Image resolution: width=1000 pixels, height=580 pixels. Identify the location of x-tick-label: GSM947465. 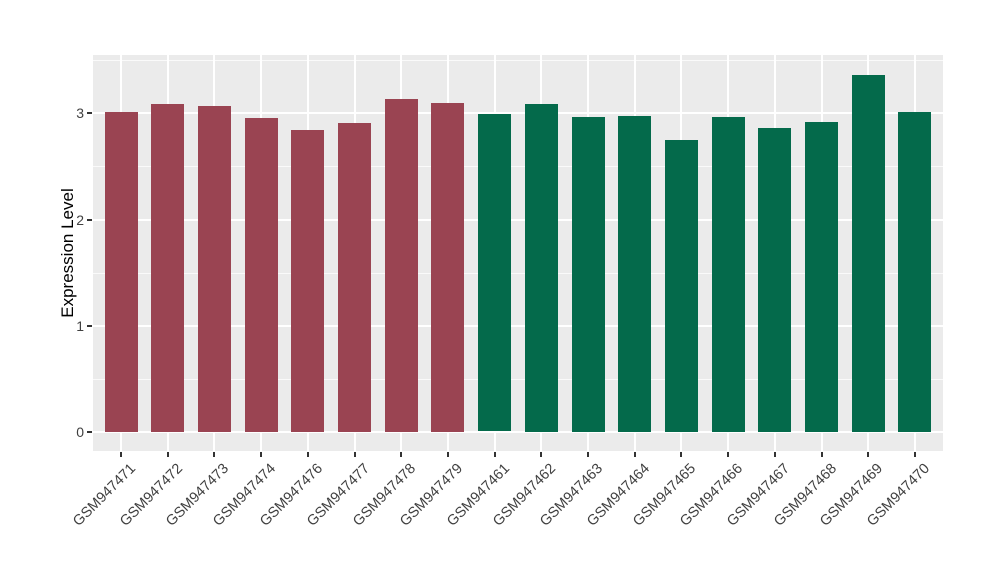
(665, 495).